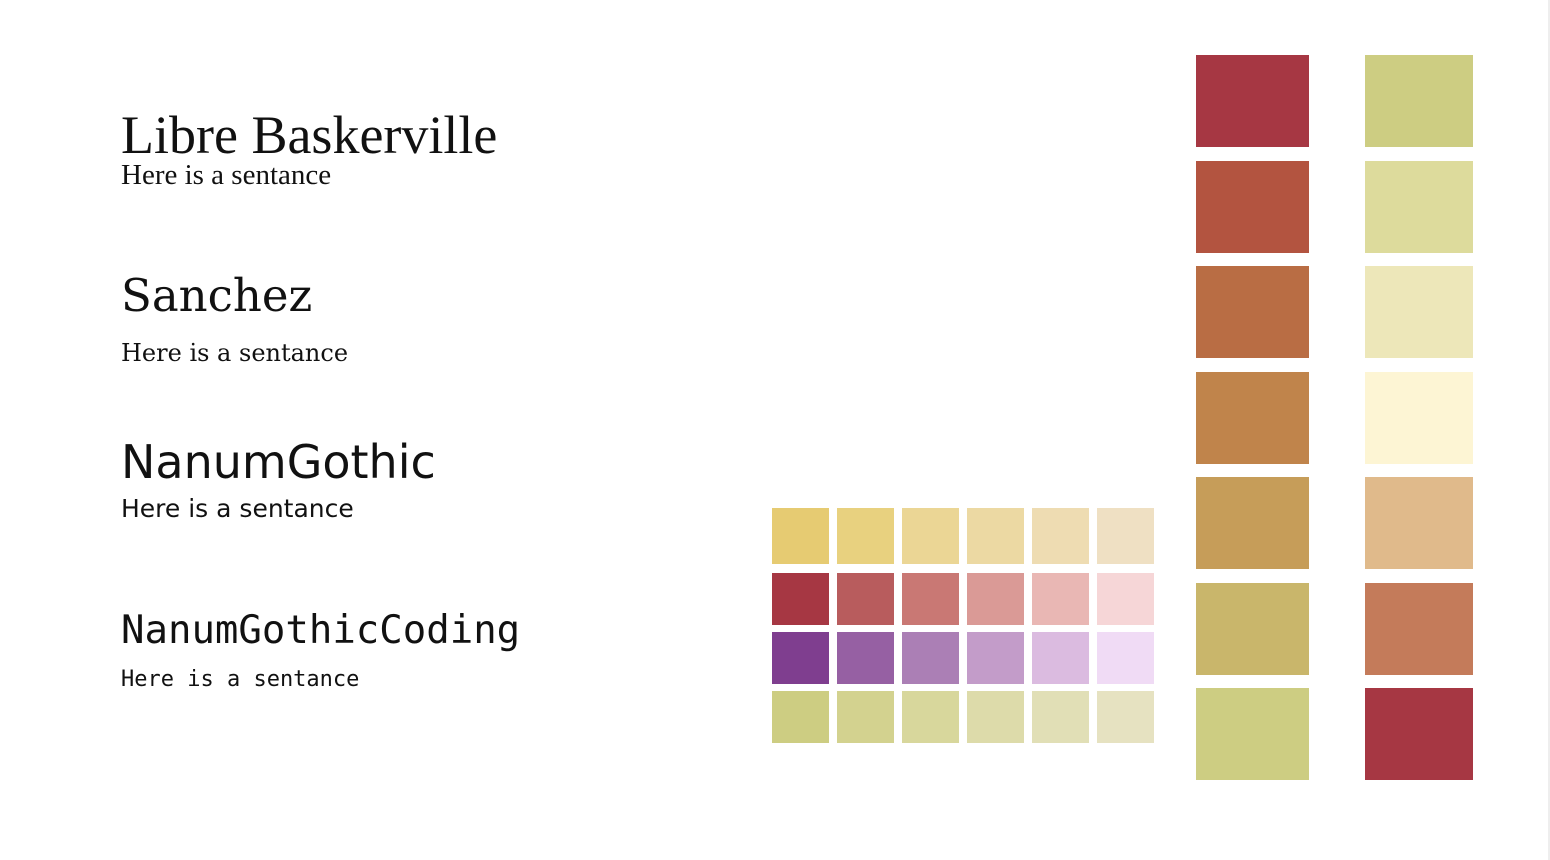 The height and width of the screenshot is (860, 1550). I want to click on font-sample-libre-baskerville: Libre Baskerville Here is a sentance, so click(309, 148).